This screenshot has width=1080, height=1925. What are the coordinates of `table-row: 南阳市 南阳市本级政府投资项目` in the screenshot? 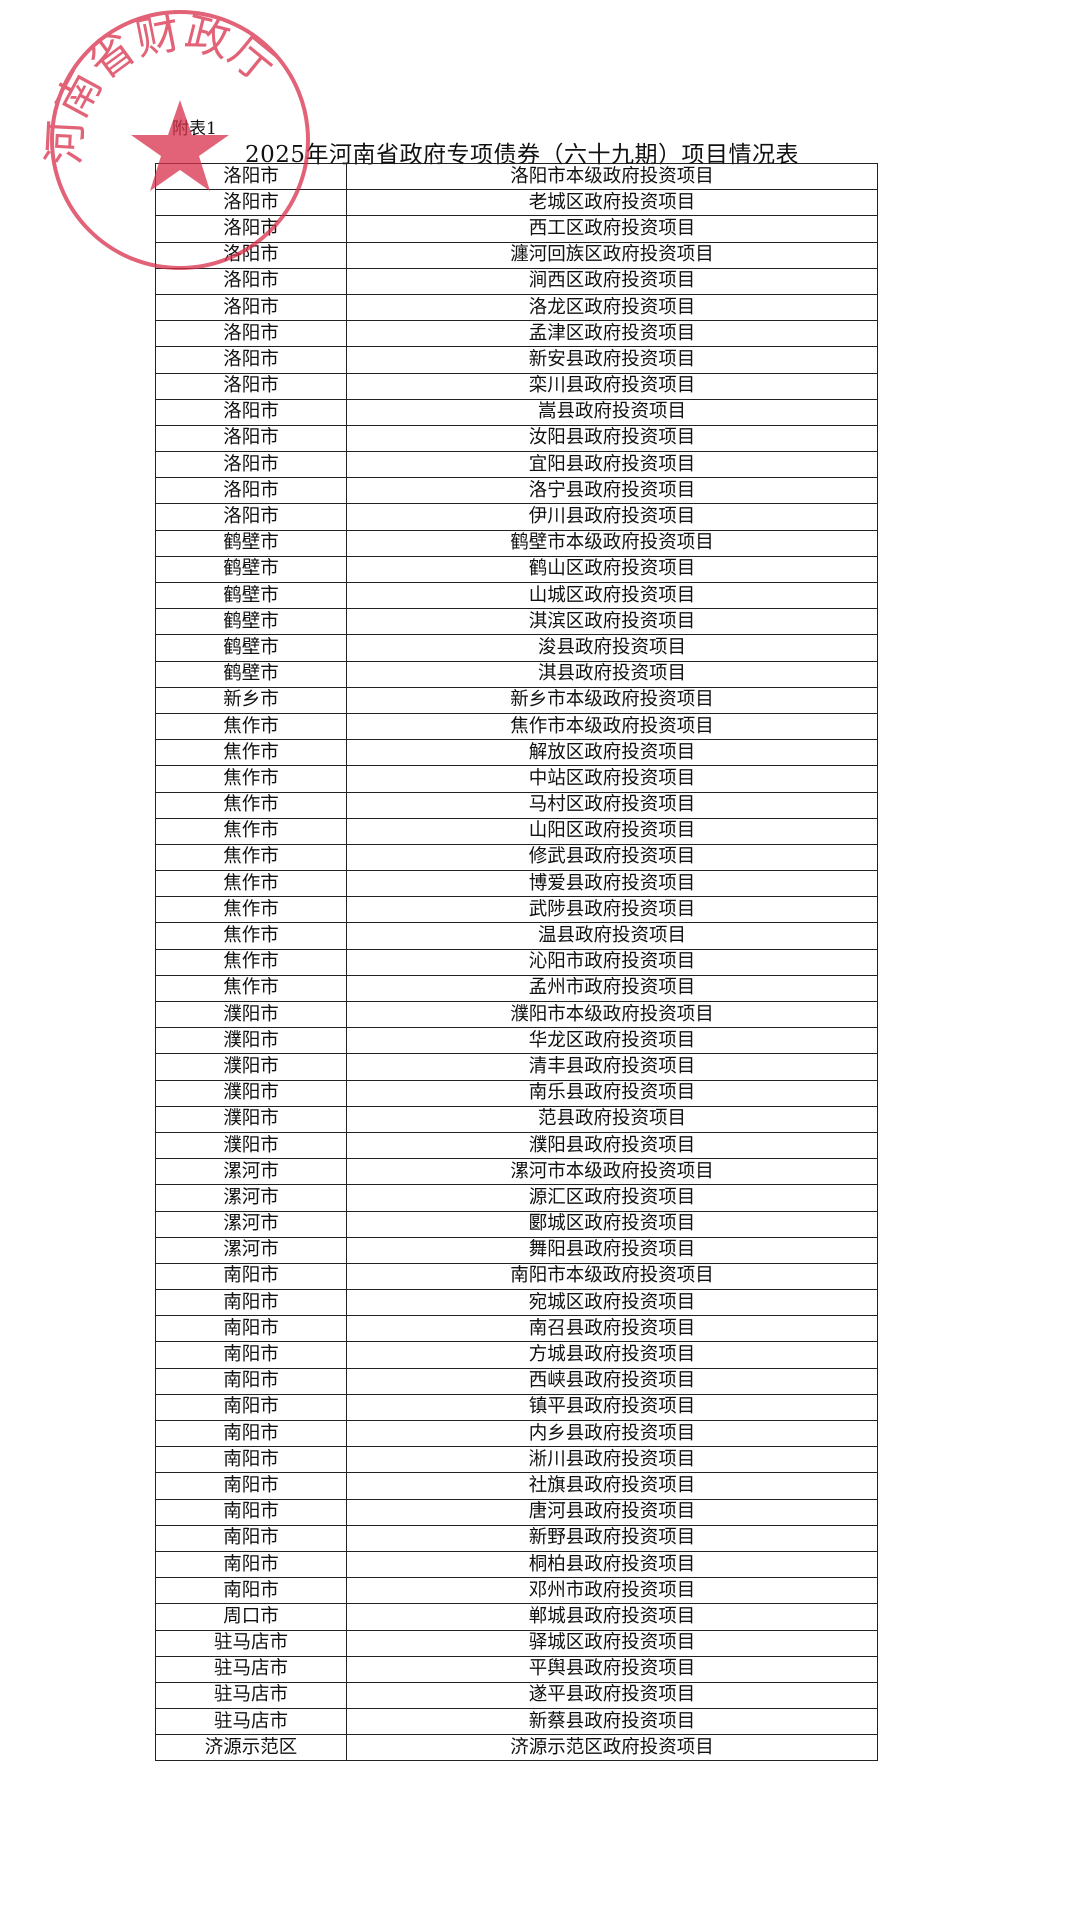 It's located at (516, 1276).